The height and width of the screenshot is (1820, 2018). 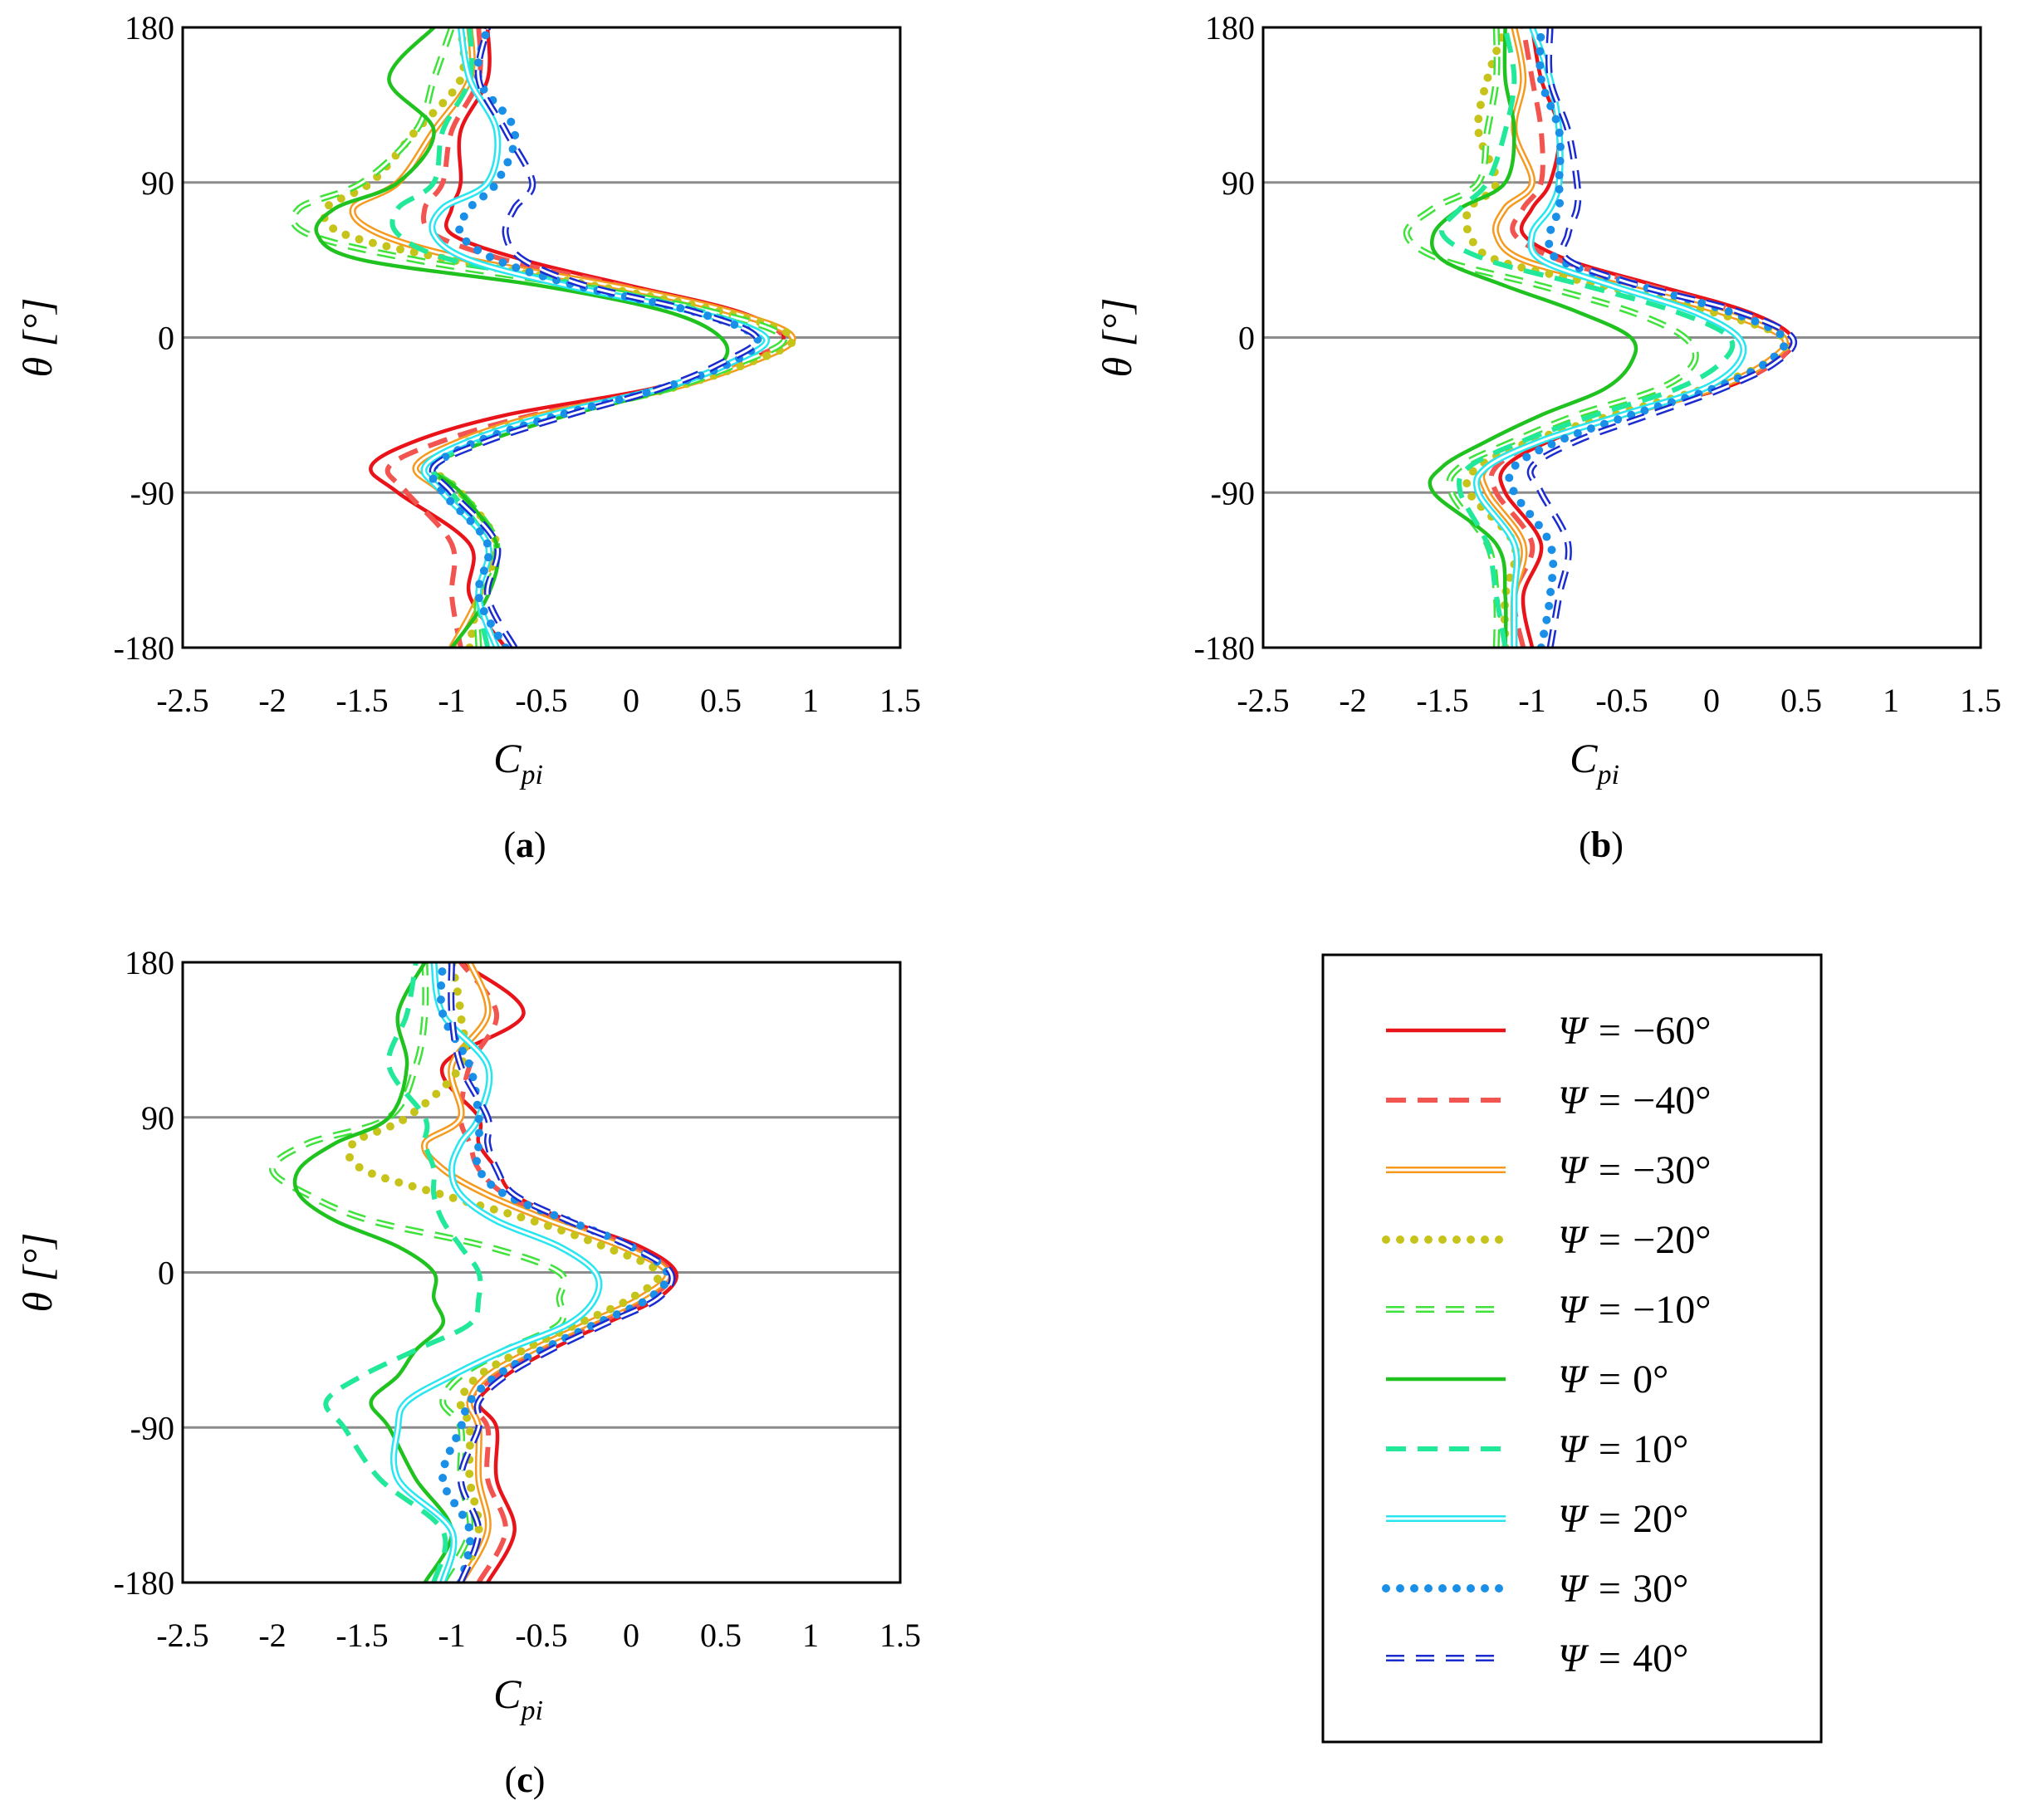 I want to click on series-line-b-4-inner, so click(x=1551, y=337).